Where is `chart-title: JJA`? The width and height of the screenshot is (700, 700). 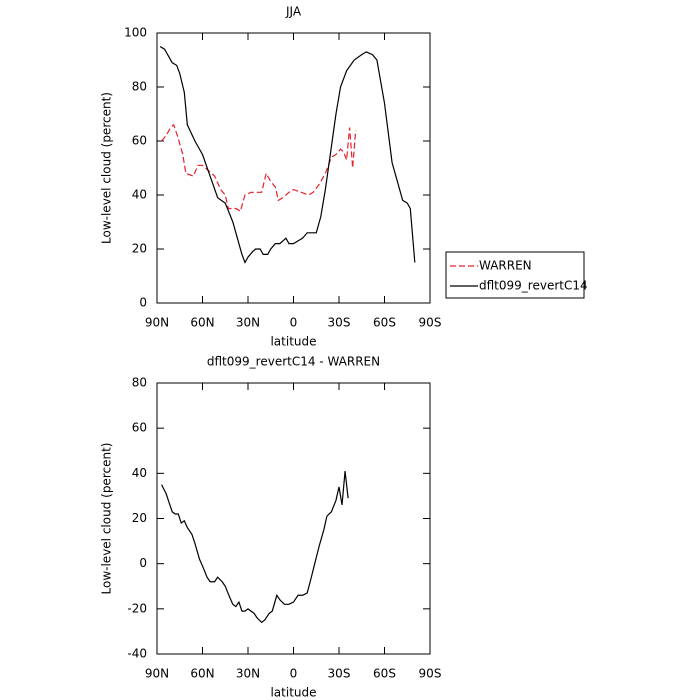
chart-title: JJA is located at coordinates (293, 12).